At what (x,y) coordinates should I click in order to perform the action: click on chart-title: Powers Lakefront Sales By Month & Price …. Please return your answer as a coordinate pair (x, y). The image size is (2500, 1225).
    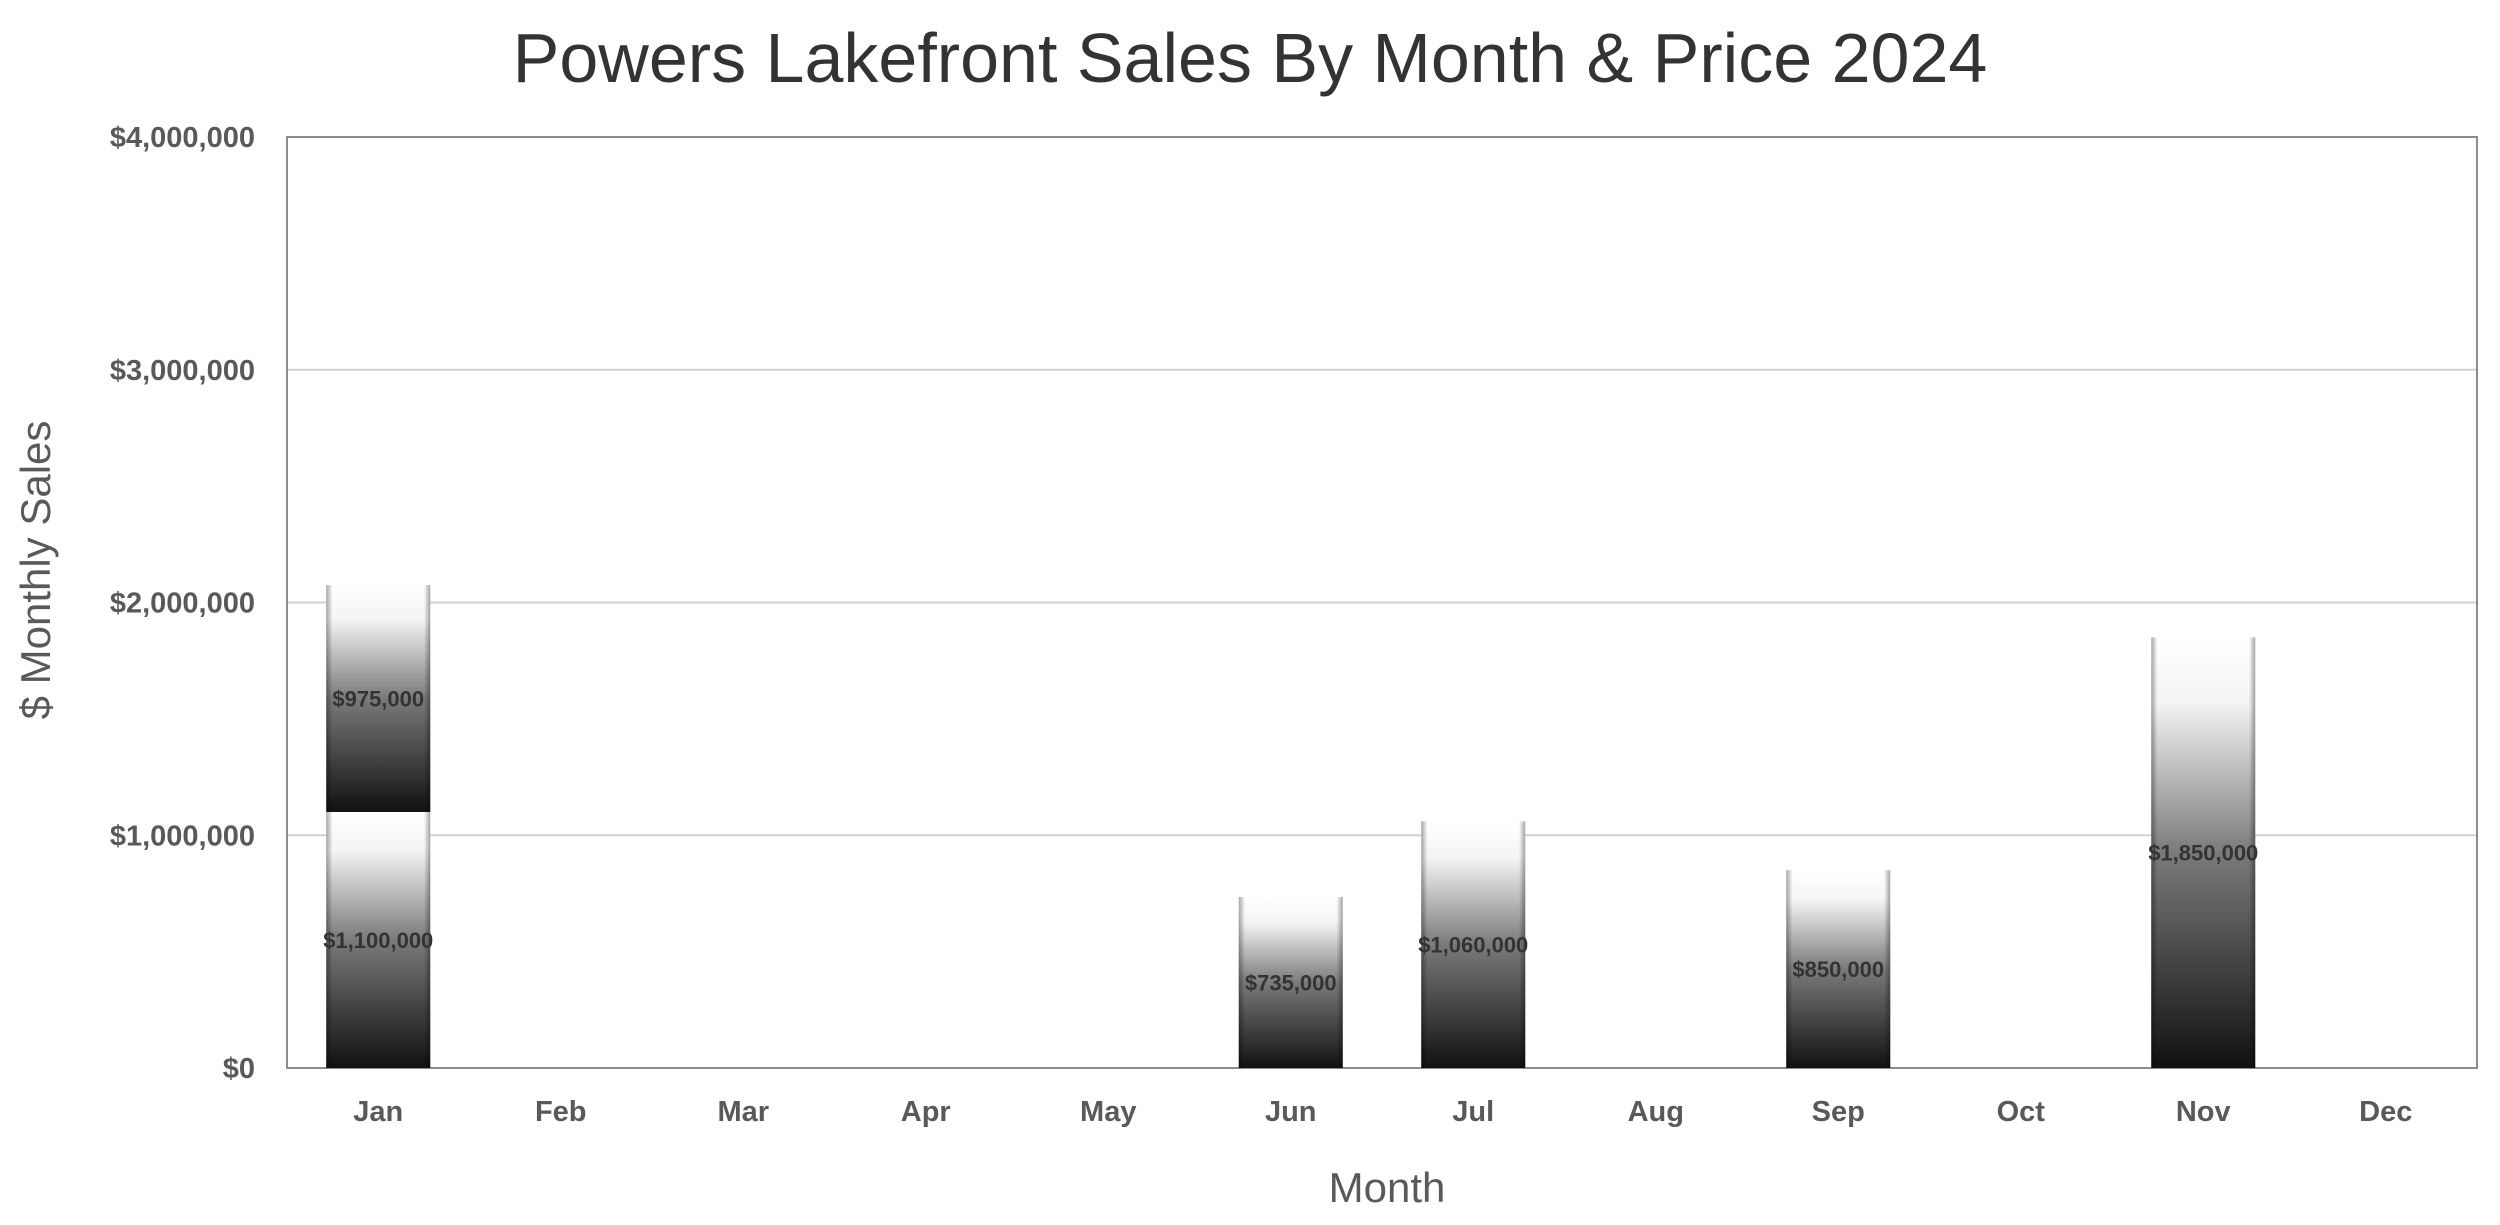
    Looking at the image, I should click on (1250, 58).